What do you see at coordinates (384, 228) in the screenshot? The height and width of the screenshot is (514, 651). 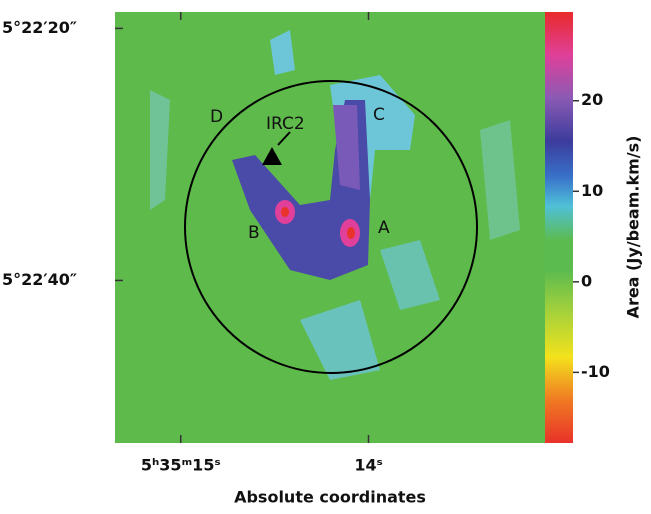 I see `annotation: A` at bounding box center [384, 228].